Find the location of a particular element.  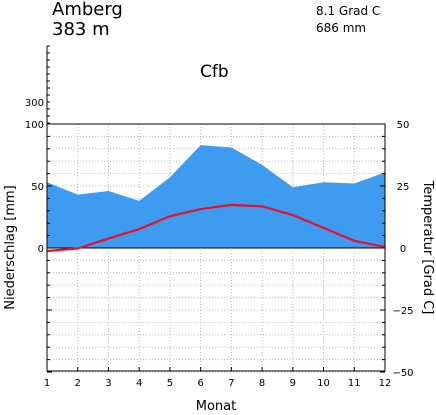

right-y-tick-label: 0 is located at coordinates (403, 249).